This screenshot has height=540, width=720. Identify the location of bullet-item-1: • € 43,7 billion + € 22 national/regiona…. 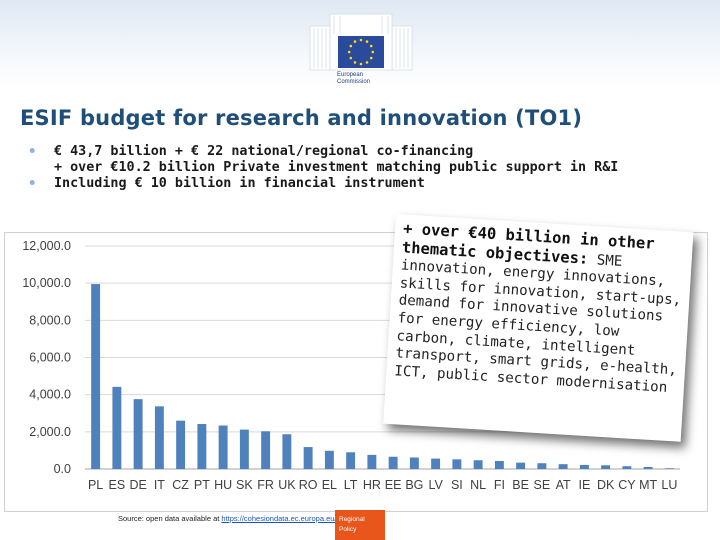
(373, 152).